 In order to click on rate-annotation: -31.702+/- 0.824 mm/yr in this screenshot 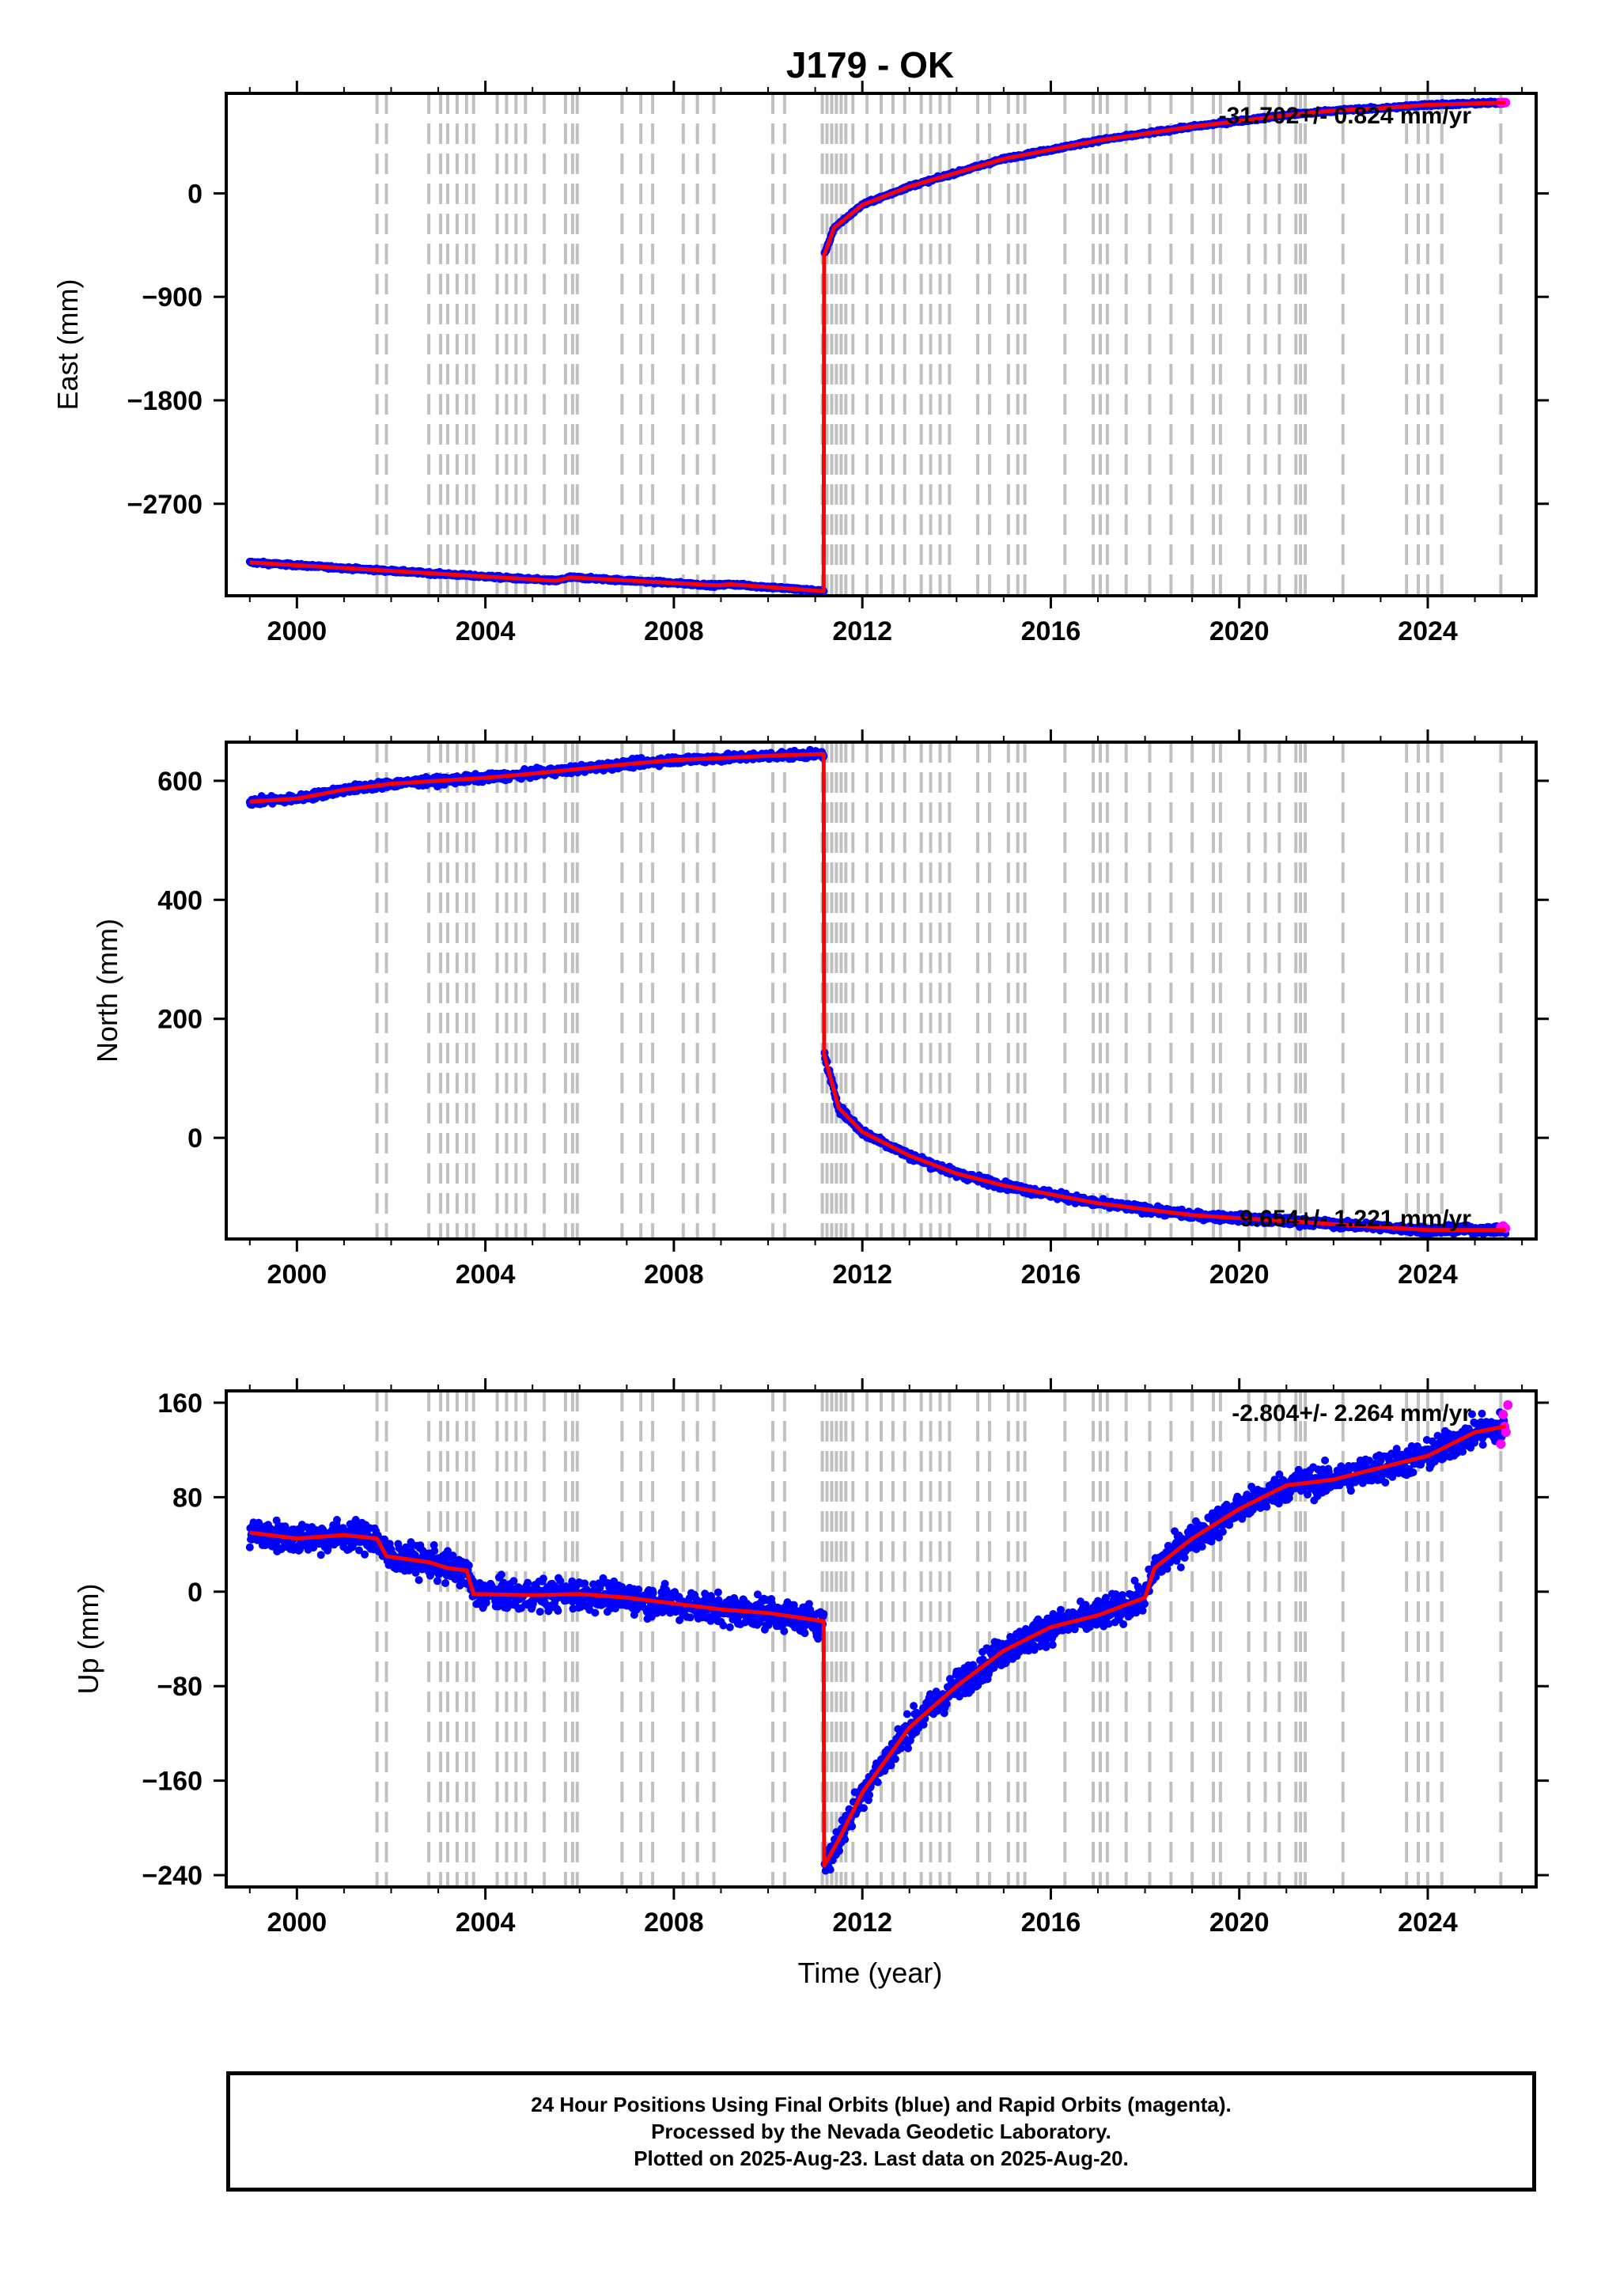, I will do `click(1346, 116)`.